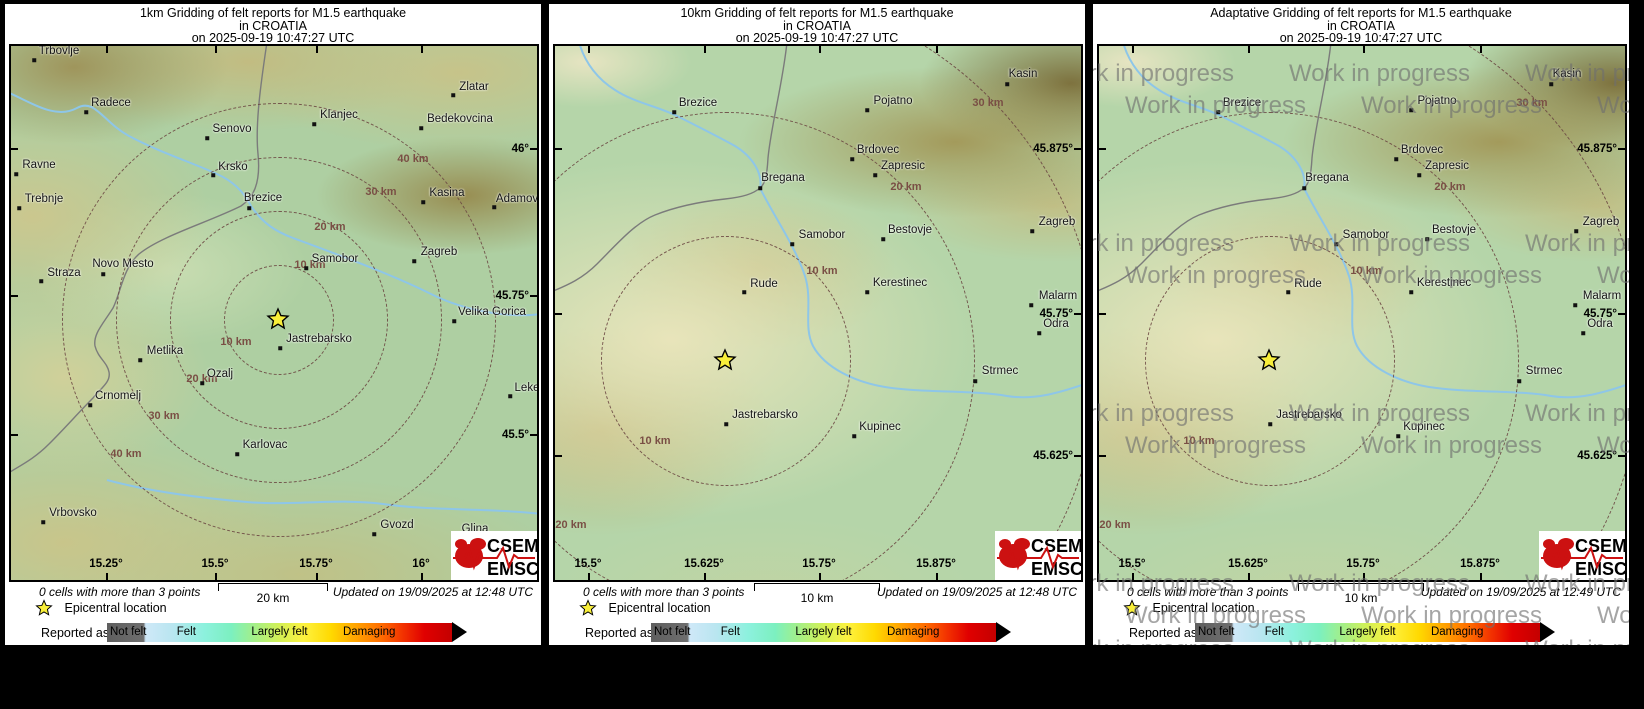 This screenshot has width=1644, height=709. Describe the element at coordinates (73, 513) in the screenshot. I see `city-label: Vrbovsko` at that location.